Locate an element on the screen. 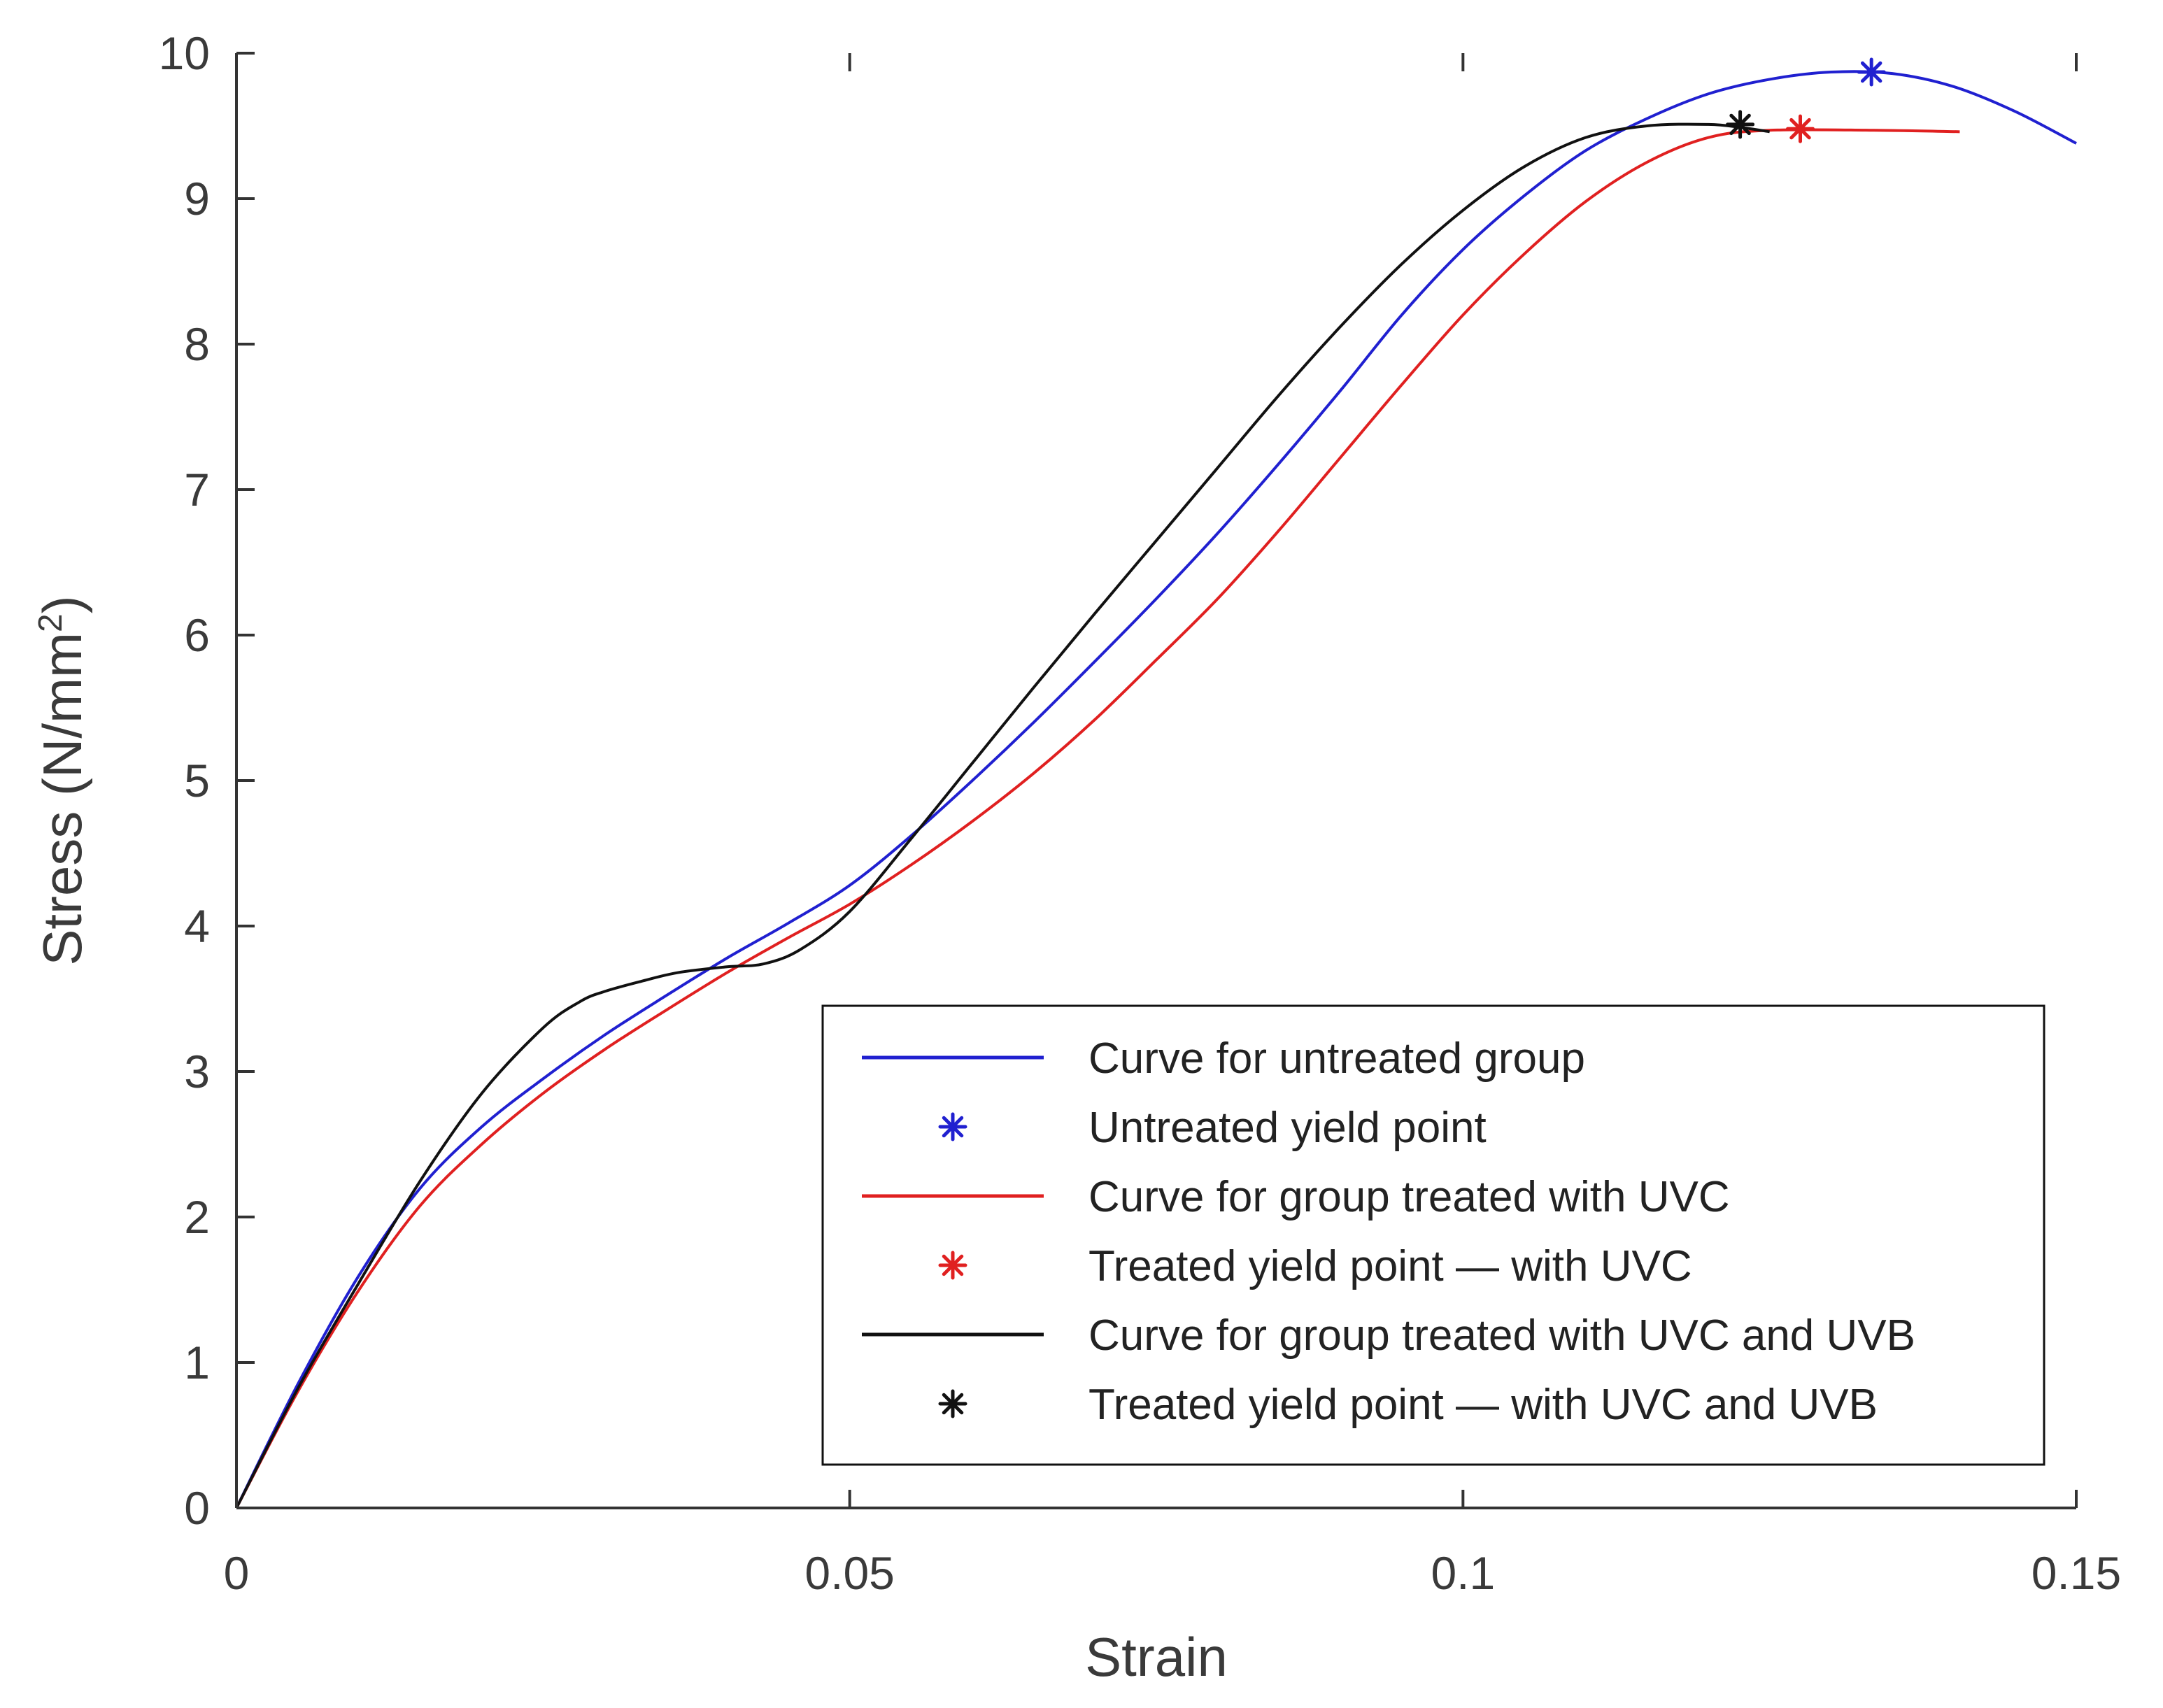 This screenshot has height=1708, width=2163. y-tick-label: 6 is located at coordinates (197, 635).